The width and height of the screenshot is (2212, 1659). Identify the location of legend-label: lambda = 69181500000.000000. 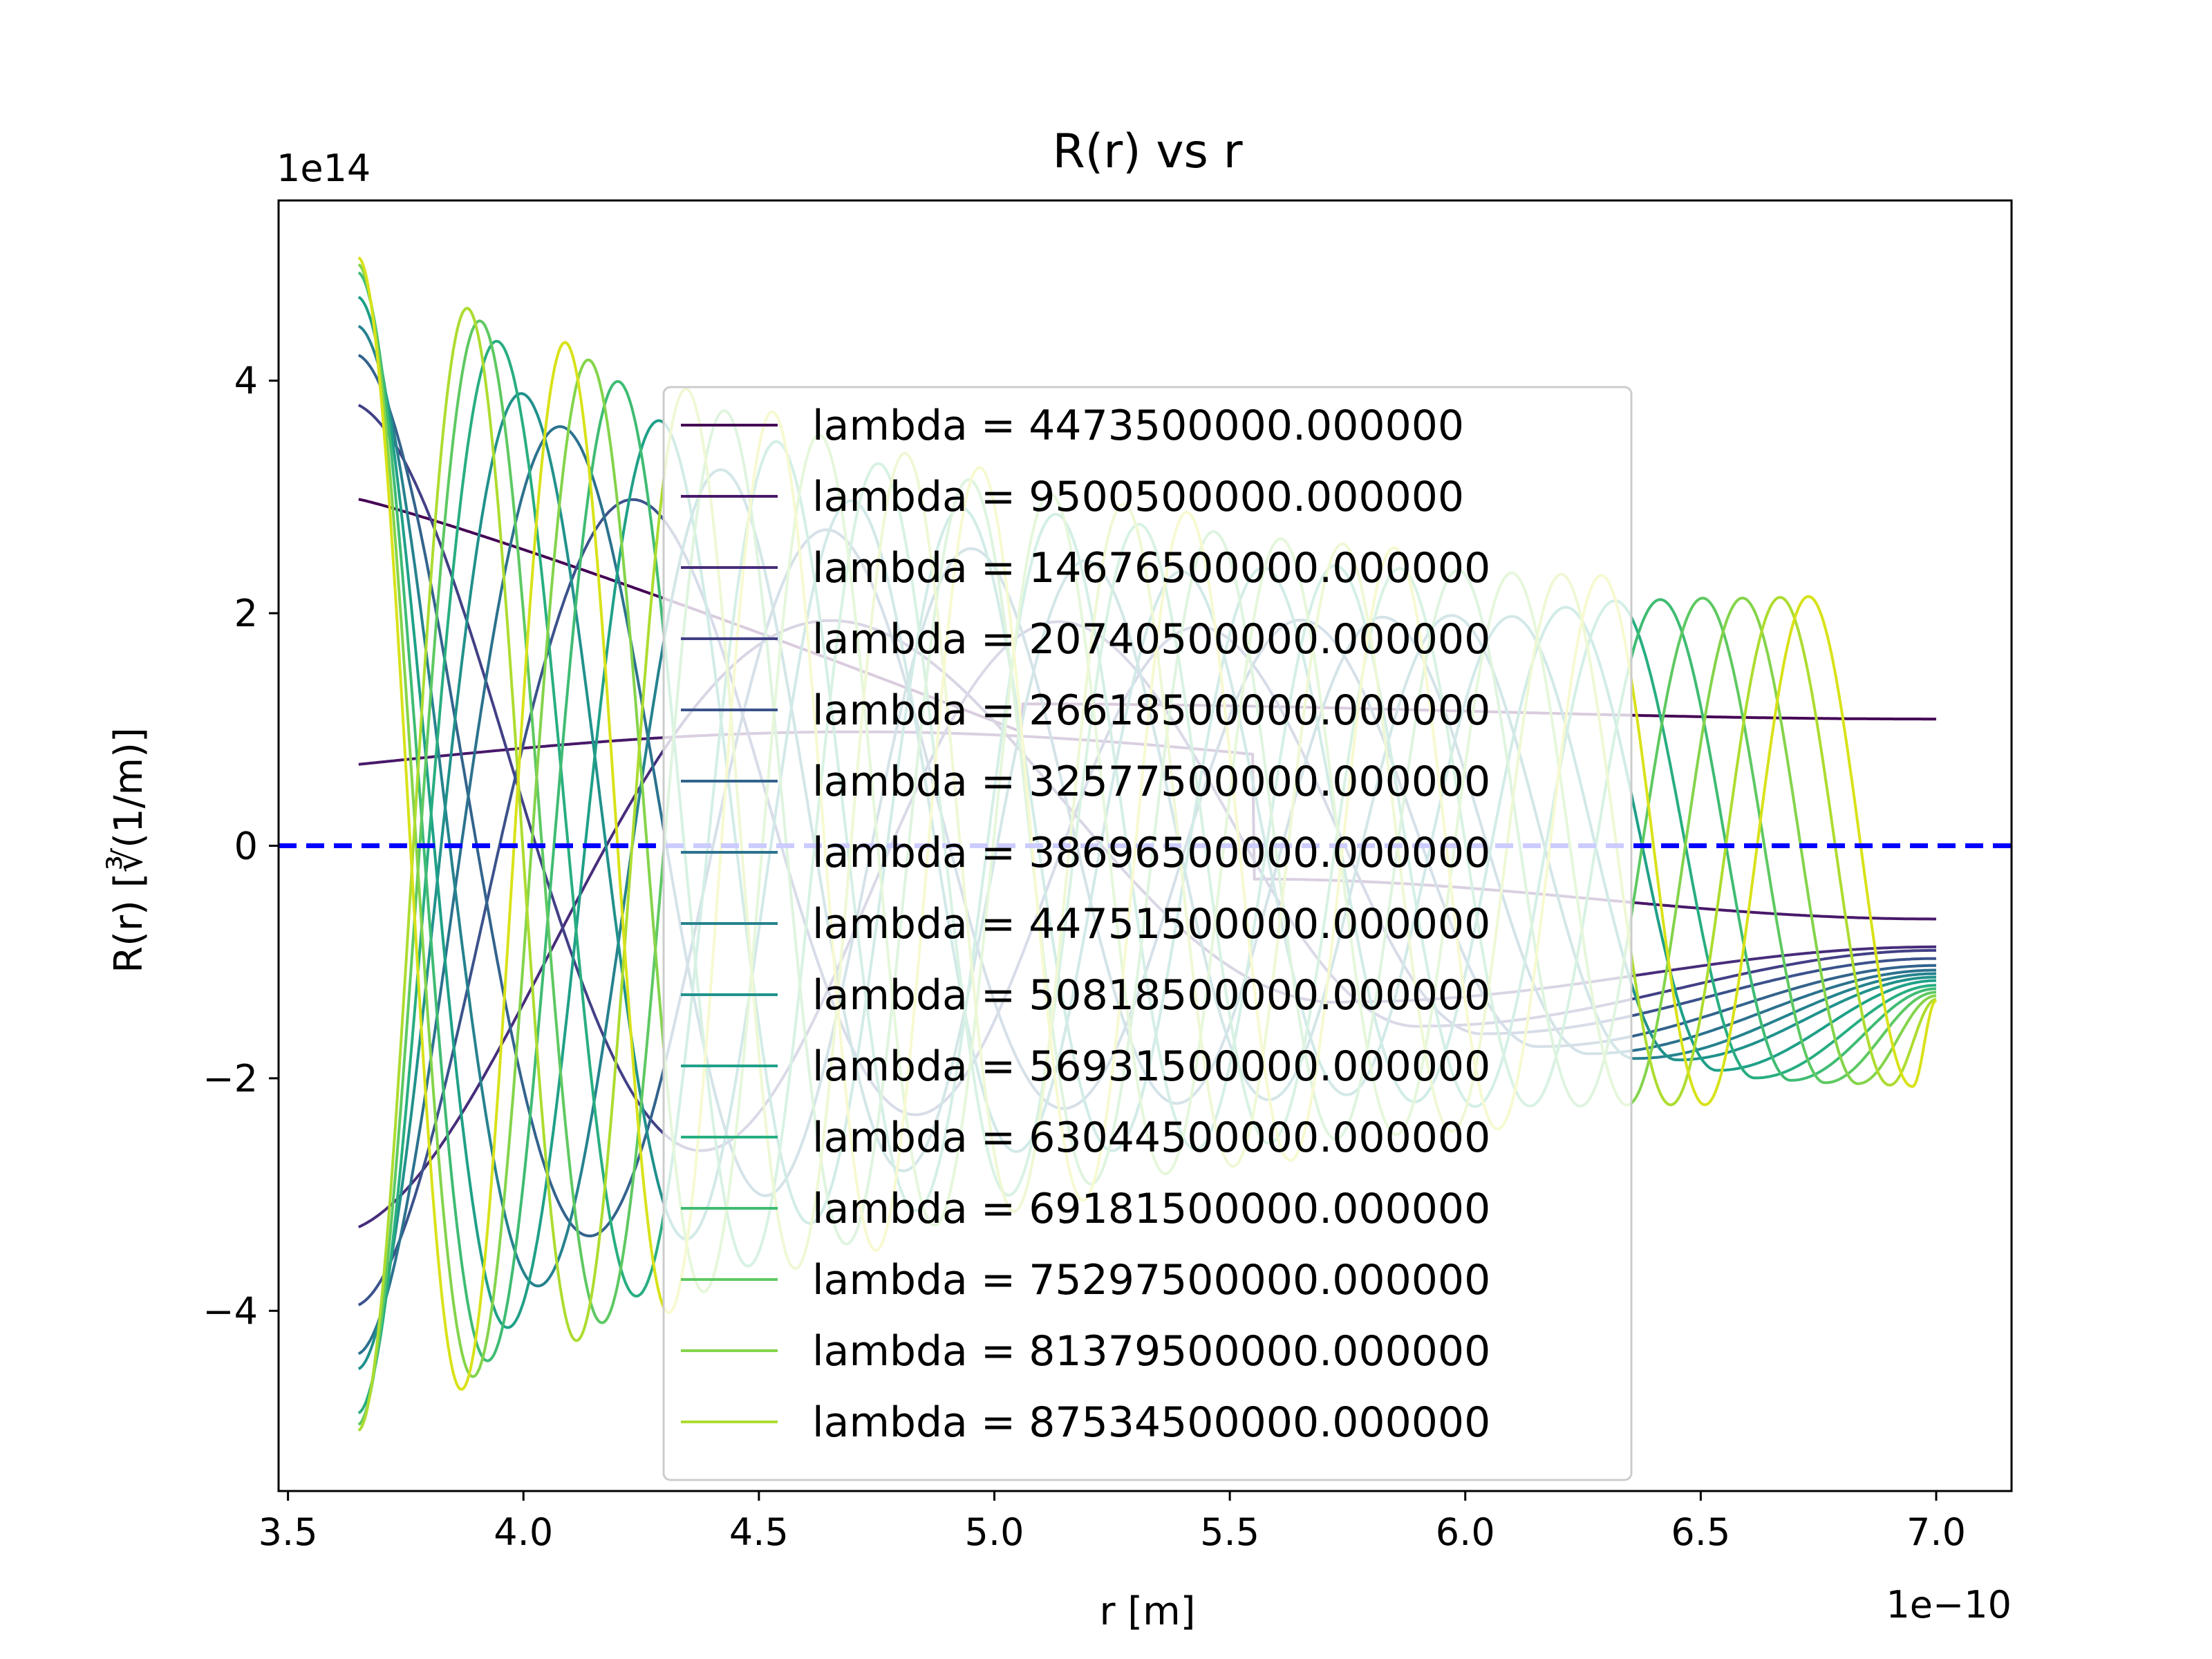
(1151, 1209).